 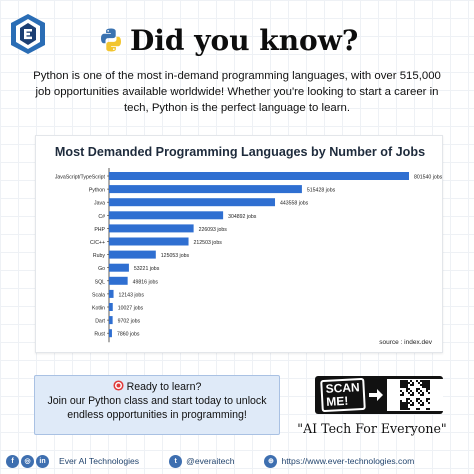 What do you see at coordinates (100, 282) in the screenshot?
I see `category-label: SQL` at bounding box center [100, 282].